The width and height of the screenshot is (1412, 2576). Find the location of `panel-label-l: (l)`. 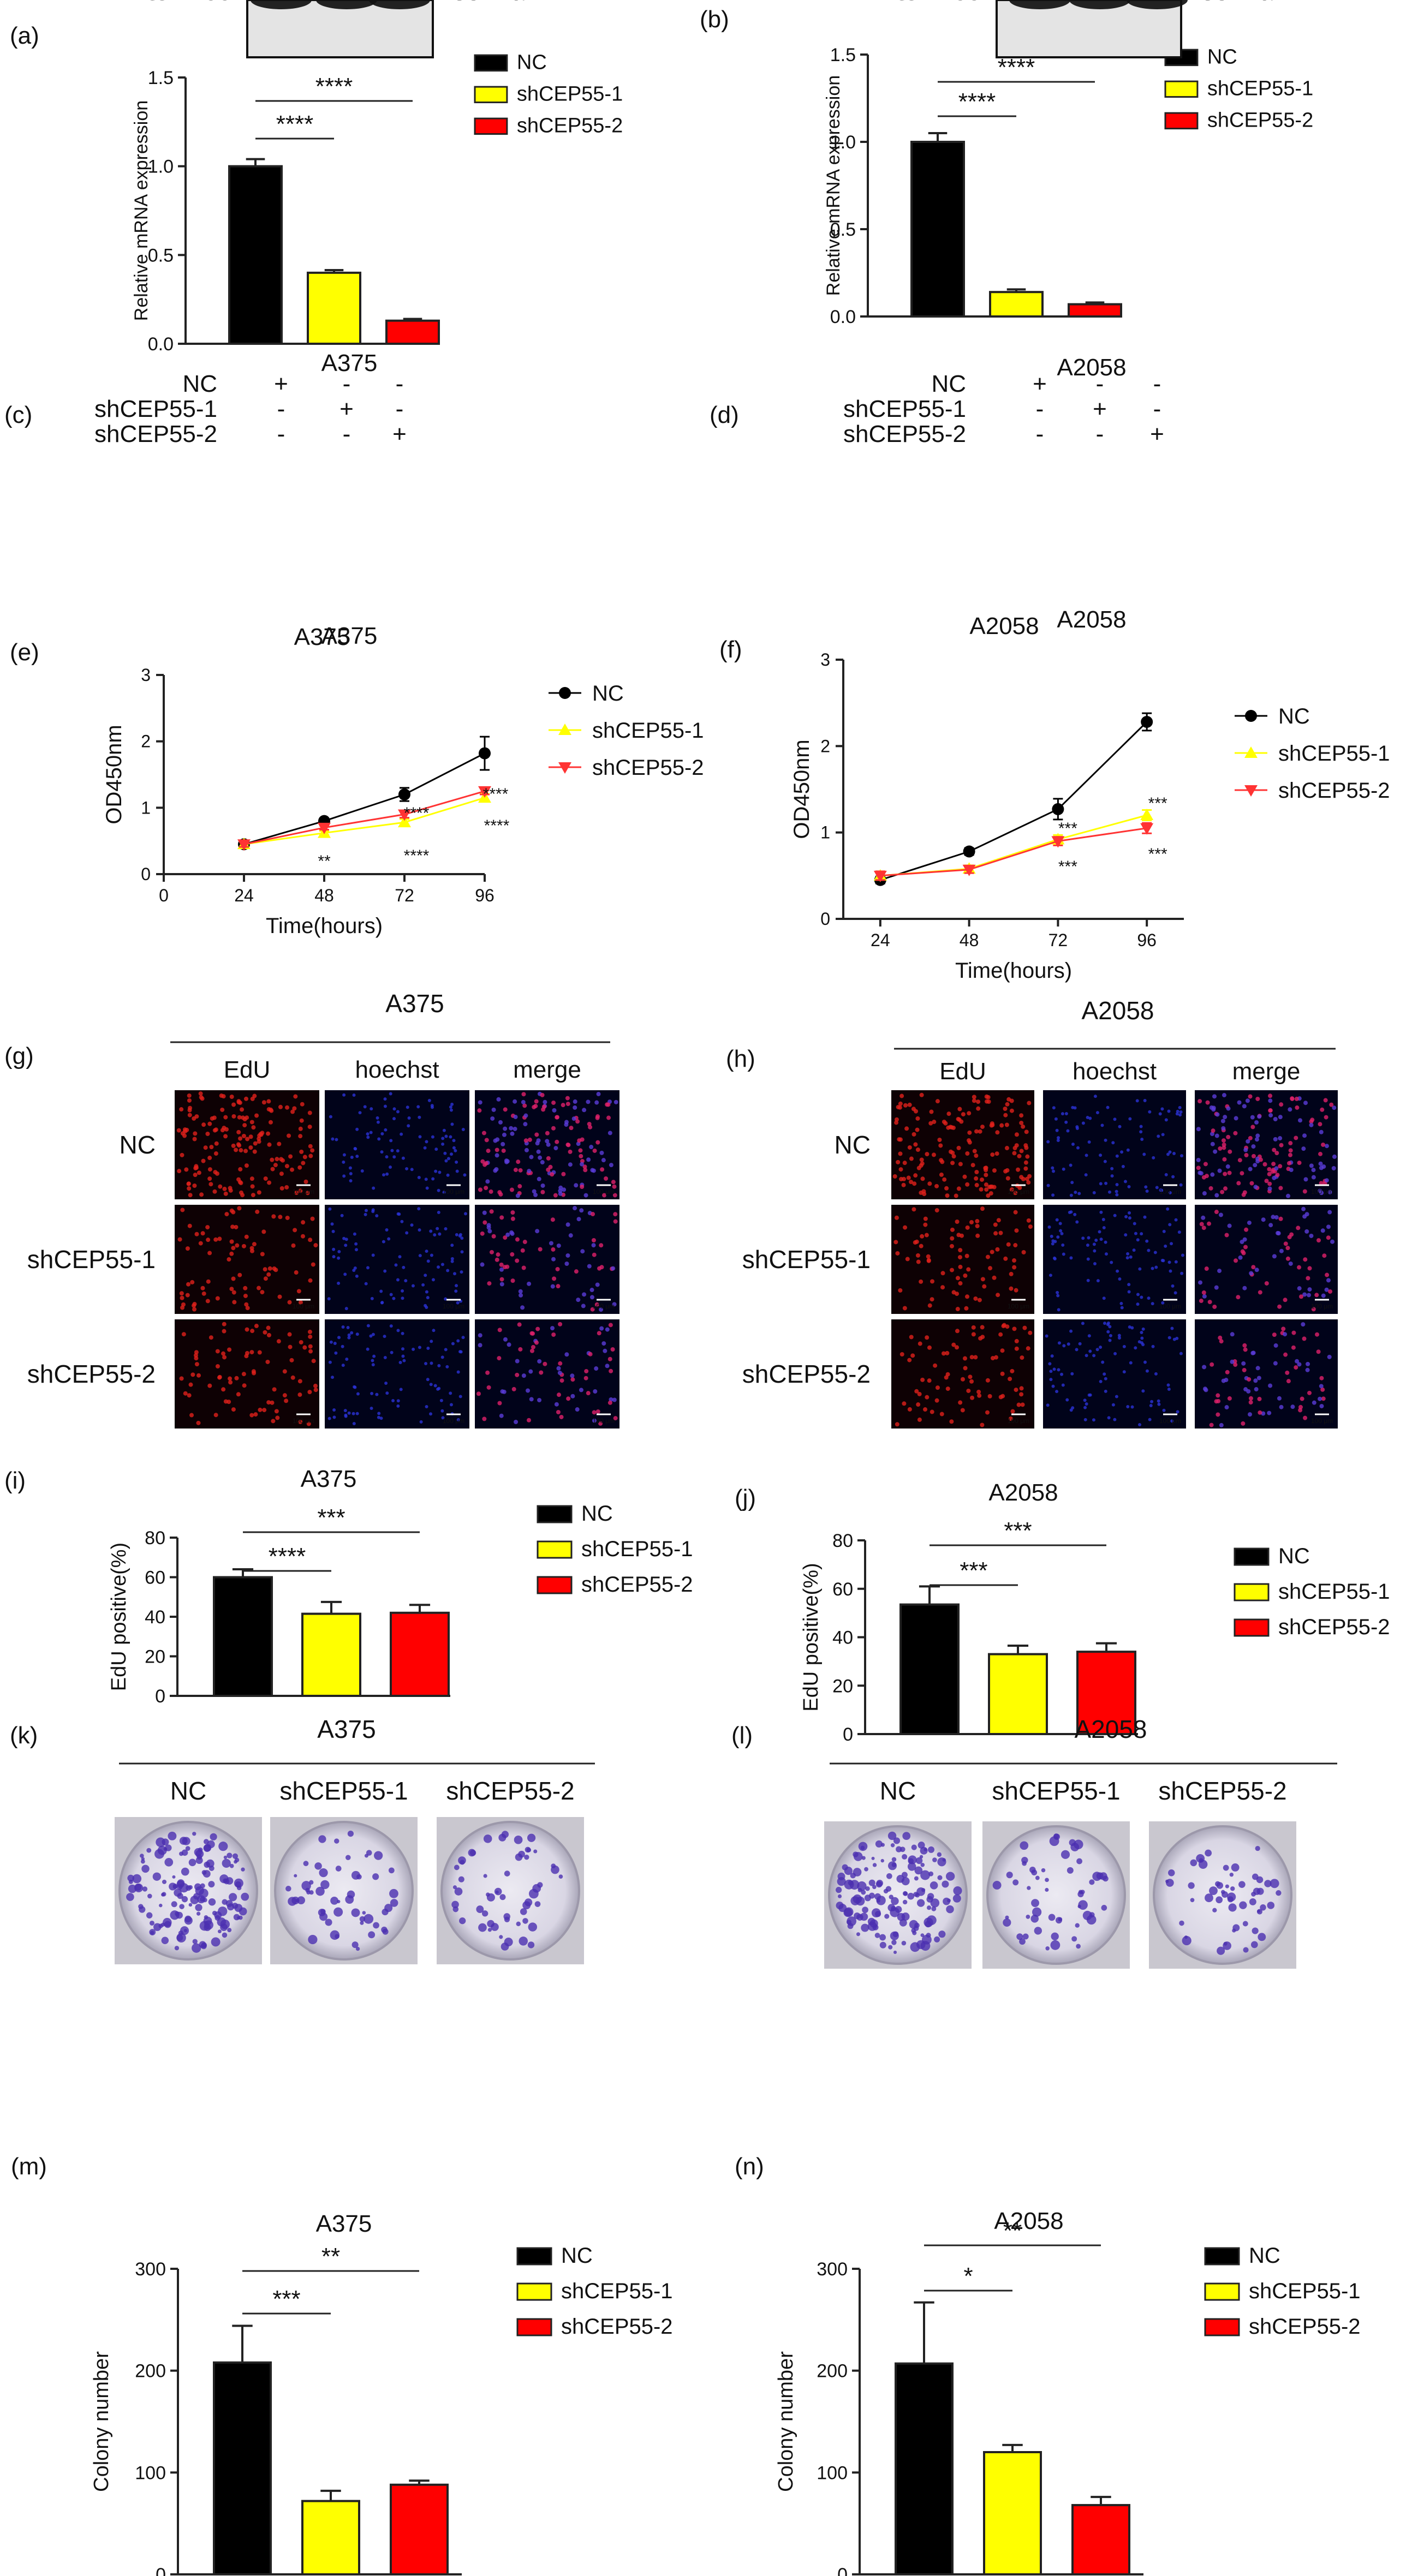

panel-label-l: (l) is located at coordinates (742, 1735).